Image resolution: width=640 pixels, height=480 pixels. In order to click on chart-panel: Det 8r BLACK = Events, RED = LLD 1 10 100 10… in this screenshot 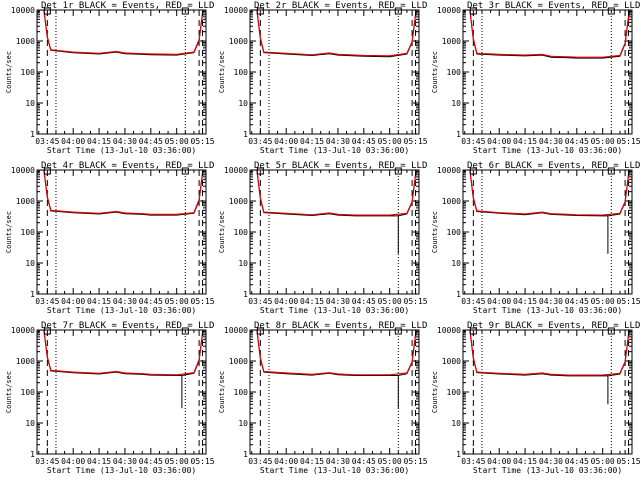, I will do `click(323, 398)`.